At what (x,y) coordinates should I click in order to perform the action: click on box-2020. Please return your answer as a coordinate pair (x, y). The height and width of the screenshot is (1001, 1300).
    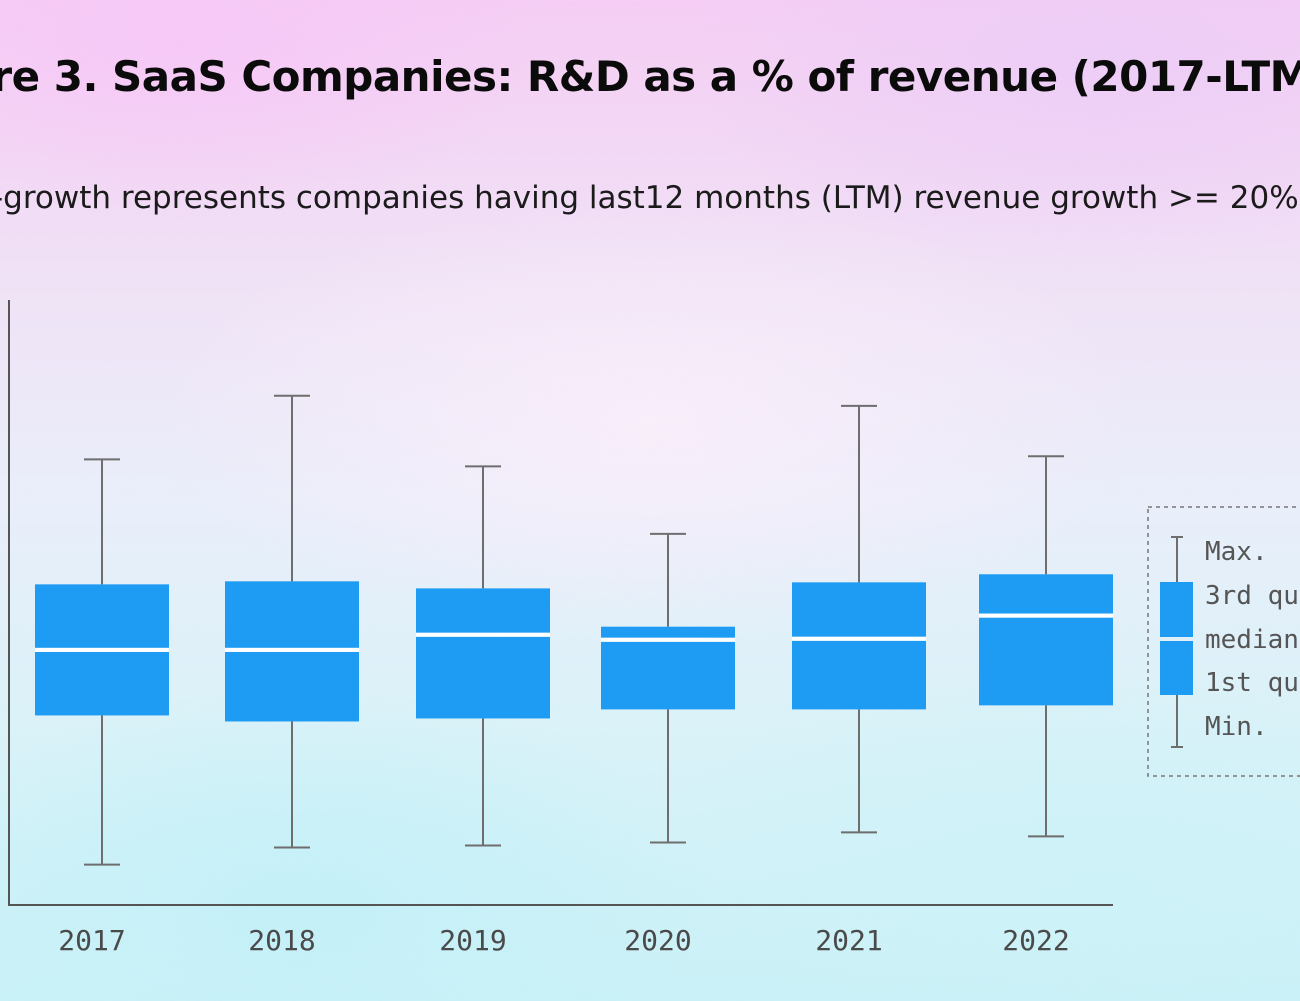
    Looking at the image, I should click on (668, 688).